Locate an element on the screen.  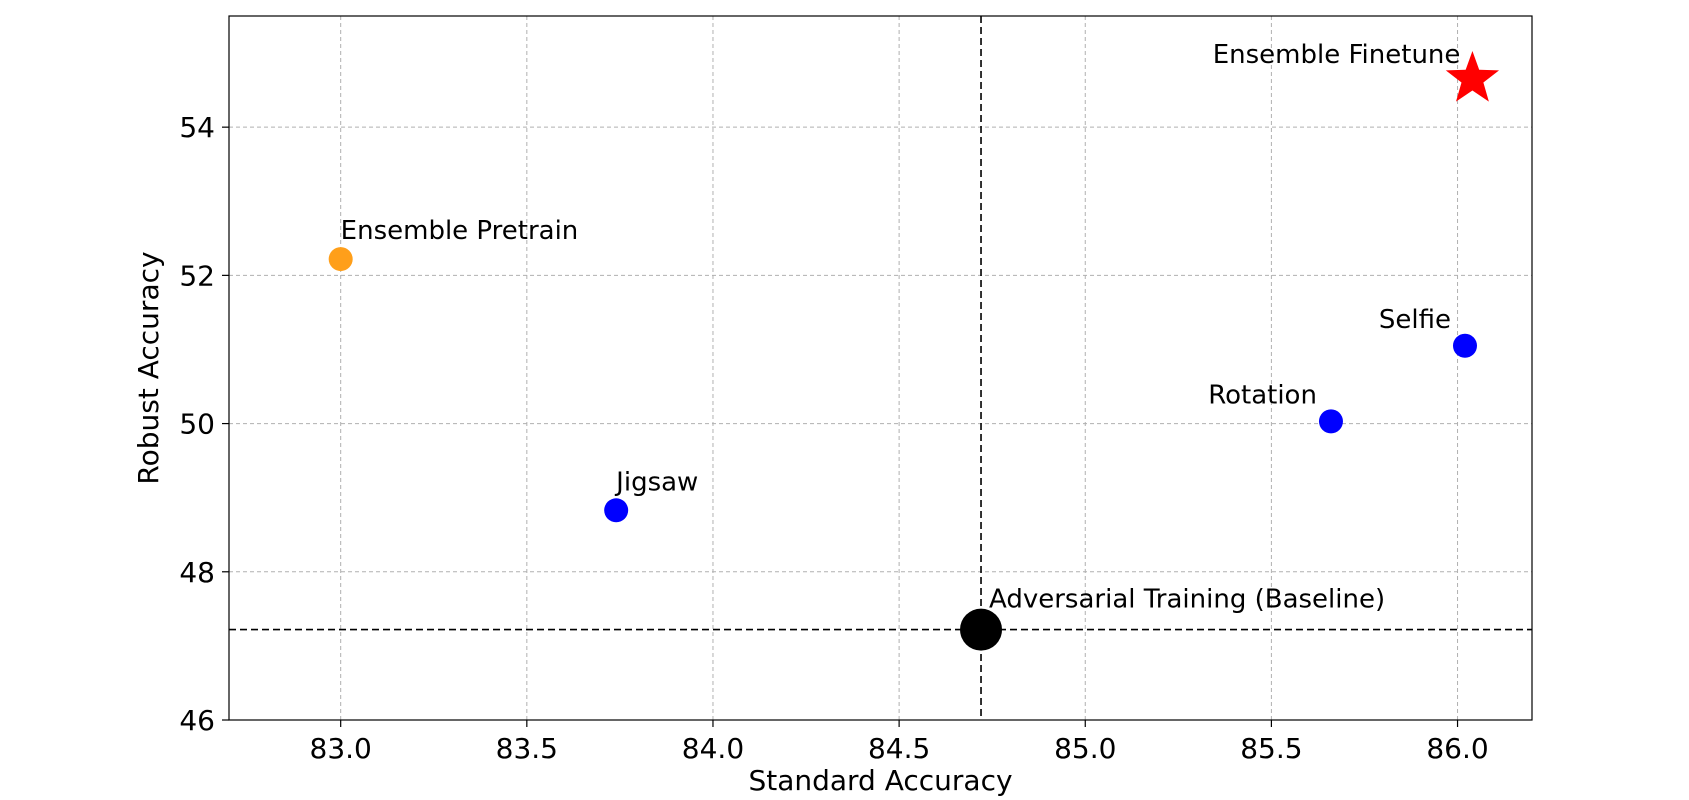
y-tick-label: 50 is located at coordinates (197, 424).